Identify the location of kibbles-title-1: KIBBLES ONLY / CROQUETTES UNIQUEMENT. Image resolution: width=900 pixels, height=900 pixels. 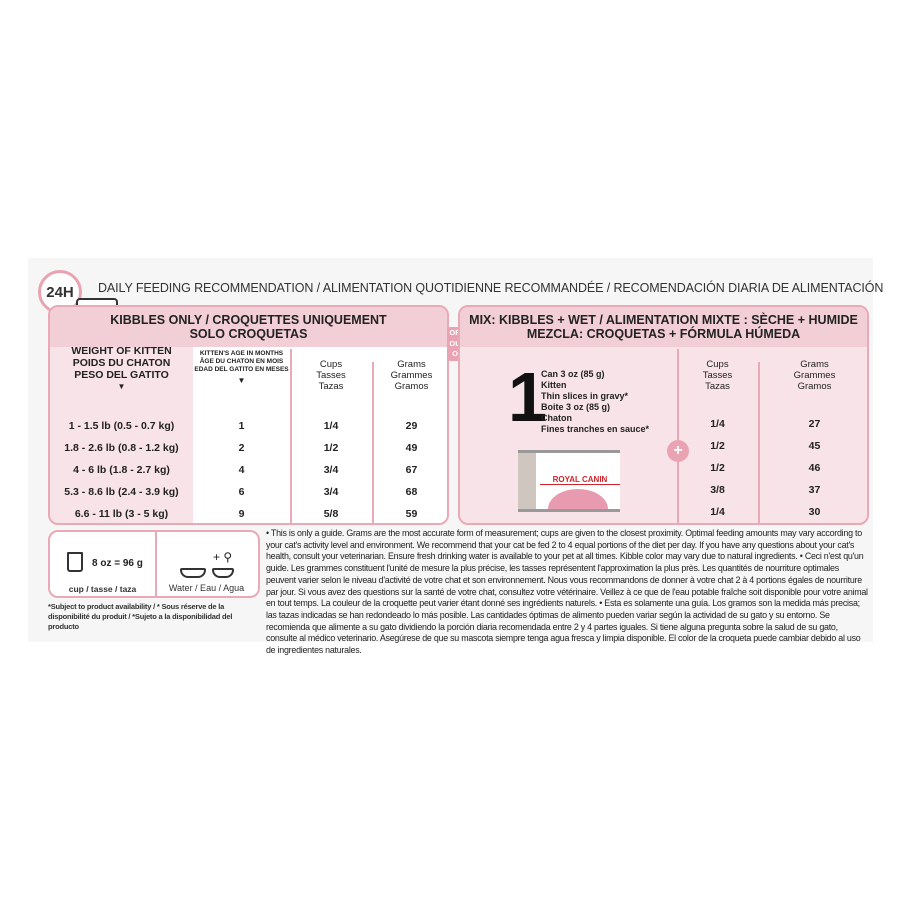
(248, 320).